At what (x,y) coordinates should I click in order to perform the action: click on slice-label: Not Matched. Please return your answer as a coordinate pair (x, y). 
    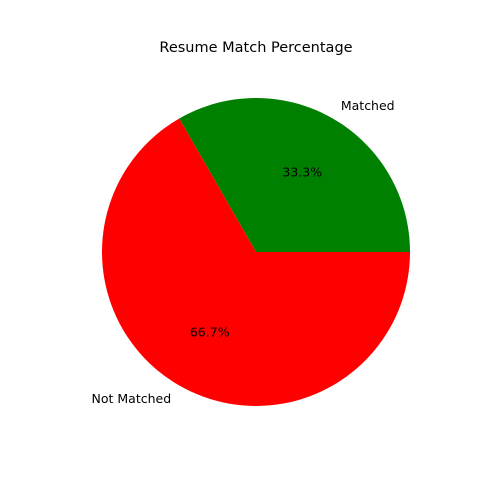
    Looking at the image, I should click on (132, 398).